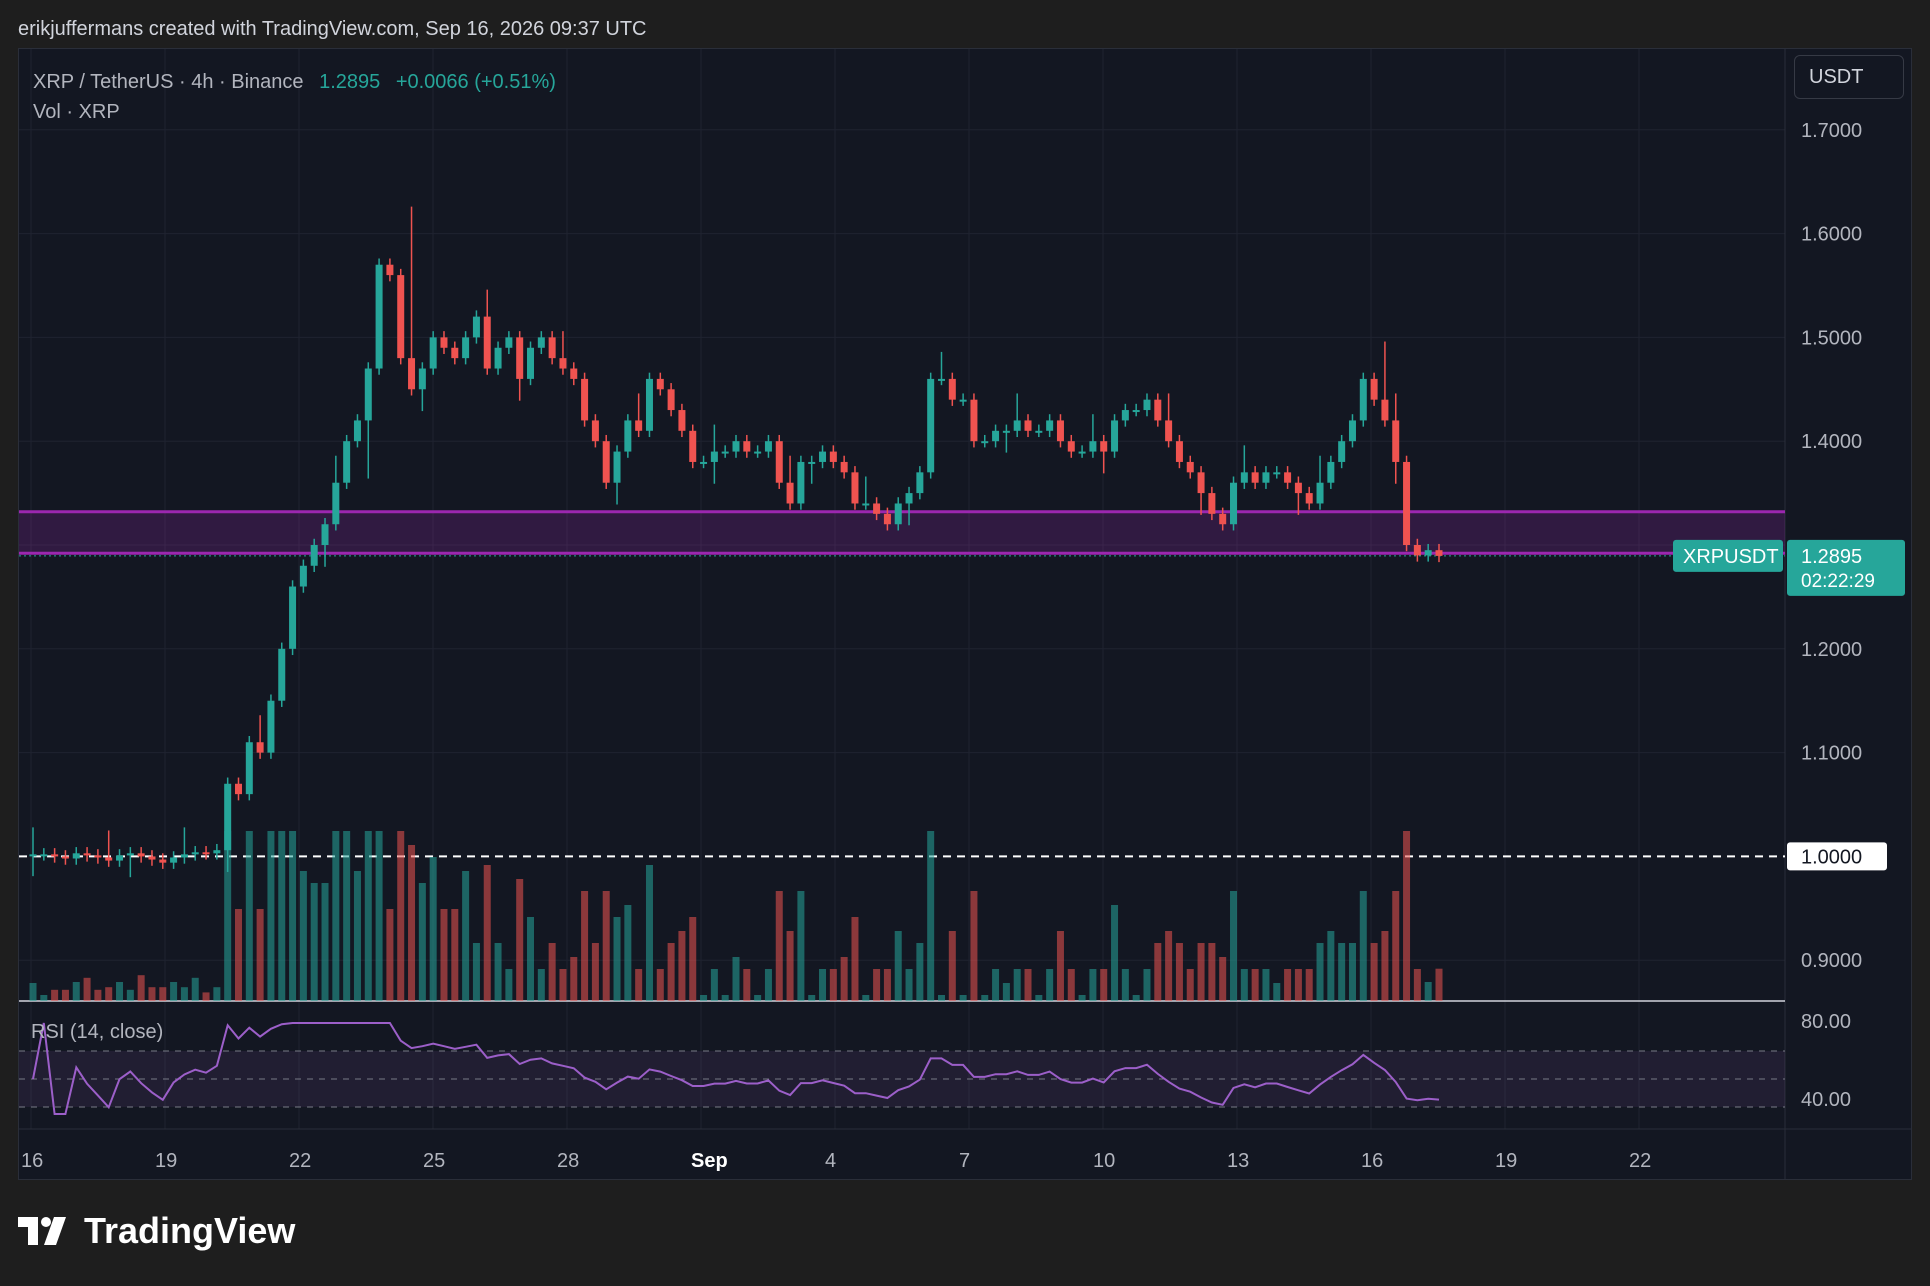 This screenshot has height=1286, width=1930. Describe the element at coordinates (1831, 338) in the screenshot. I see `price-tick-label: 1.5000` at that location.